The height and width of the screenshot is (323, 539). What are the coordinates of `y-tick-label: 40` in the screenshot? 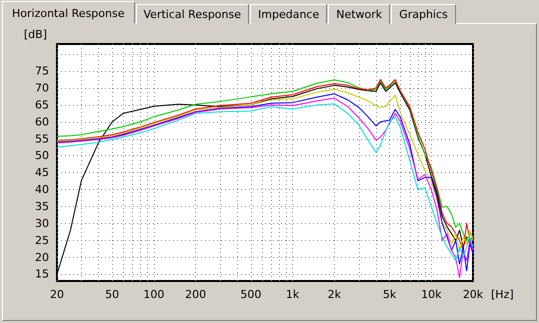 It's located at (42, 189).